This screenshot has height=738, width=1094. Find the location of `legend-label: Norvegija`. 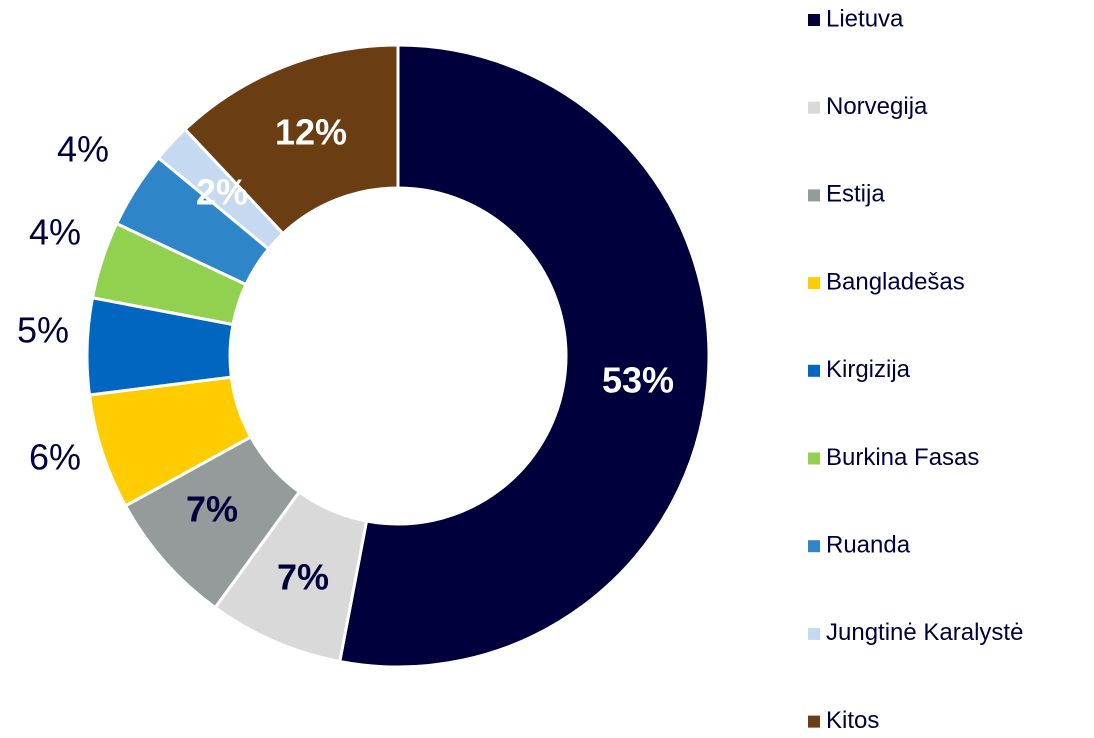

legend-label: Norvegija is located at coordinates (877, 106).